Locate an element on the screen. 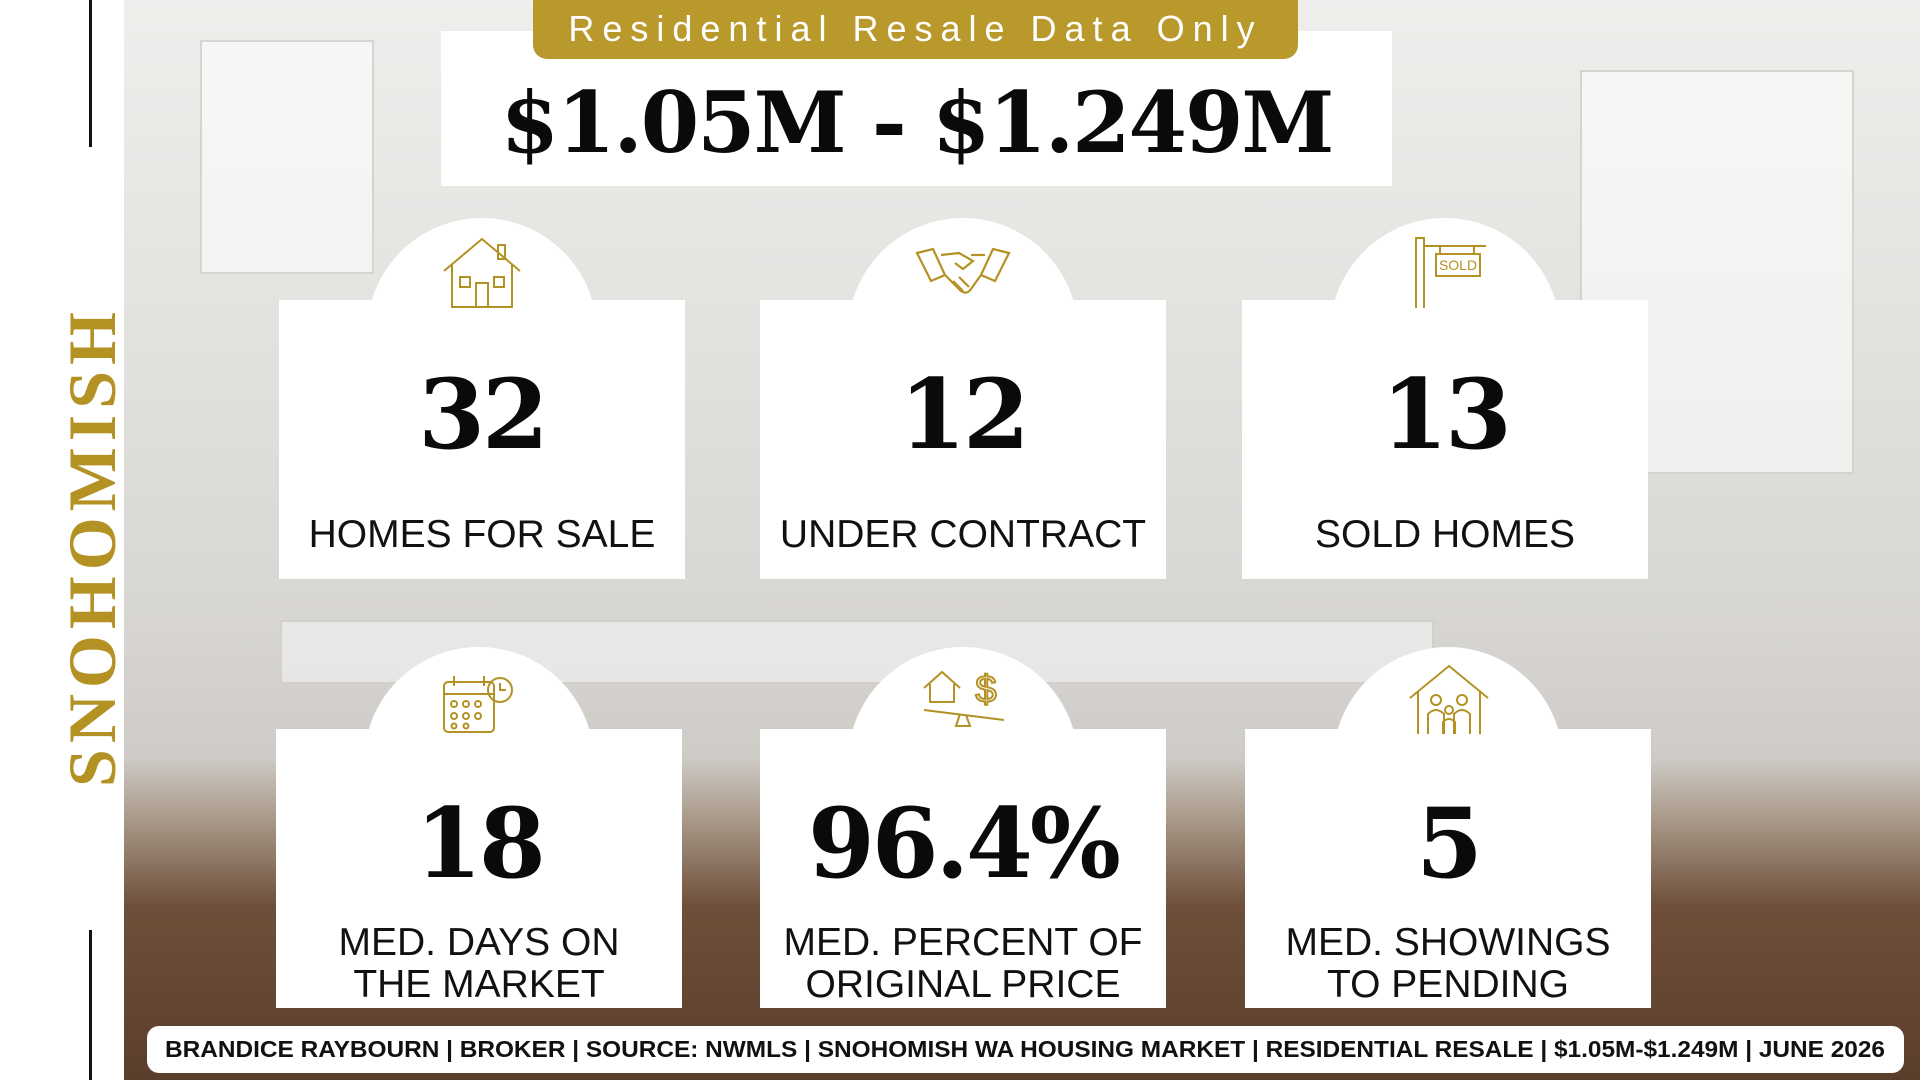 This screenshot has width=1920, height=1080. stat-label: SOLD HOMES is located at coordinates (1445, 534).